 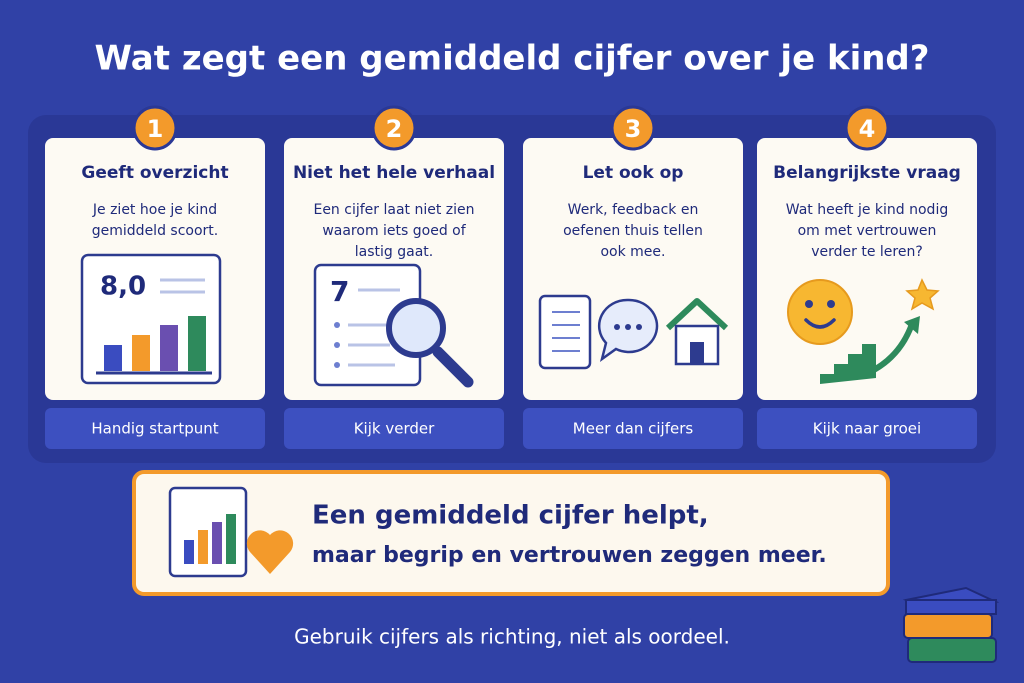 I want to click on banner-icon, so click(x=231, y=532).